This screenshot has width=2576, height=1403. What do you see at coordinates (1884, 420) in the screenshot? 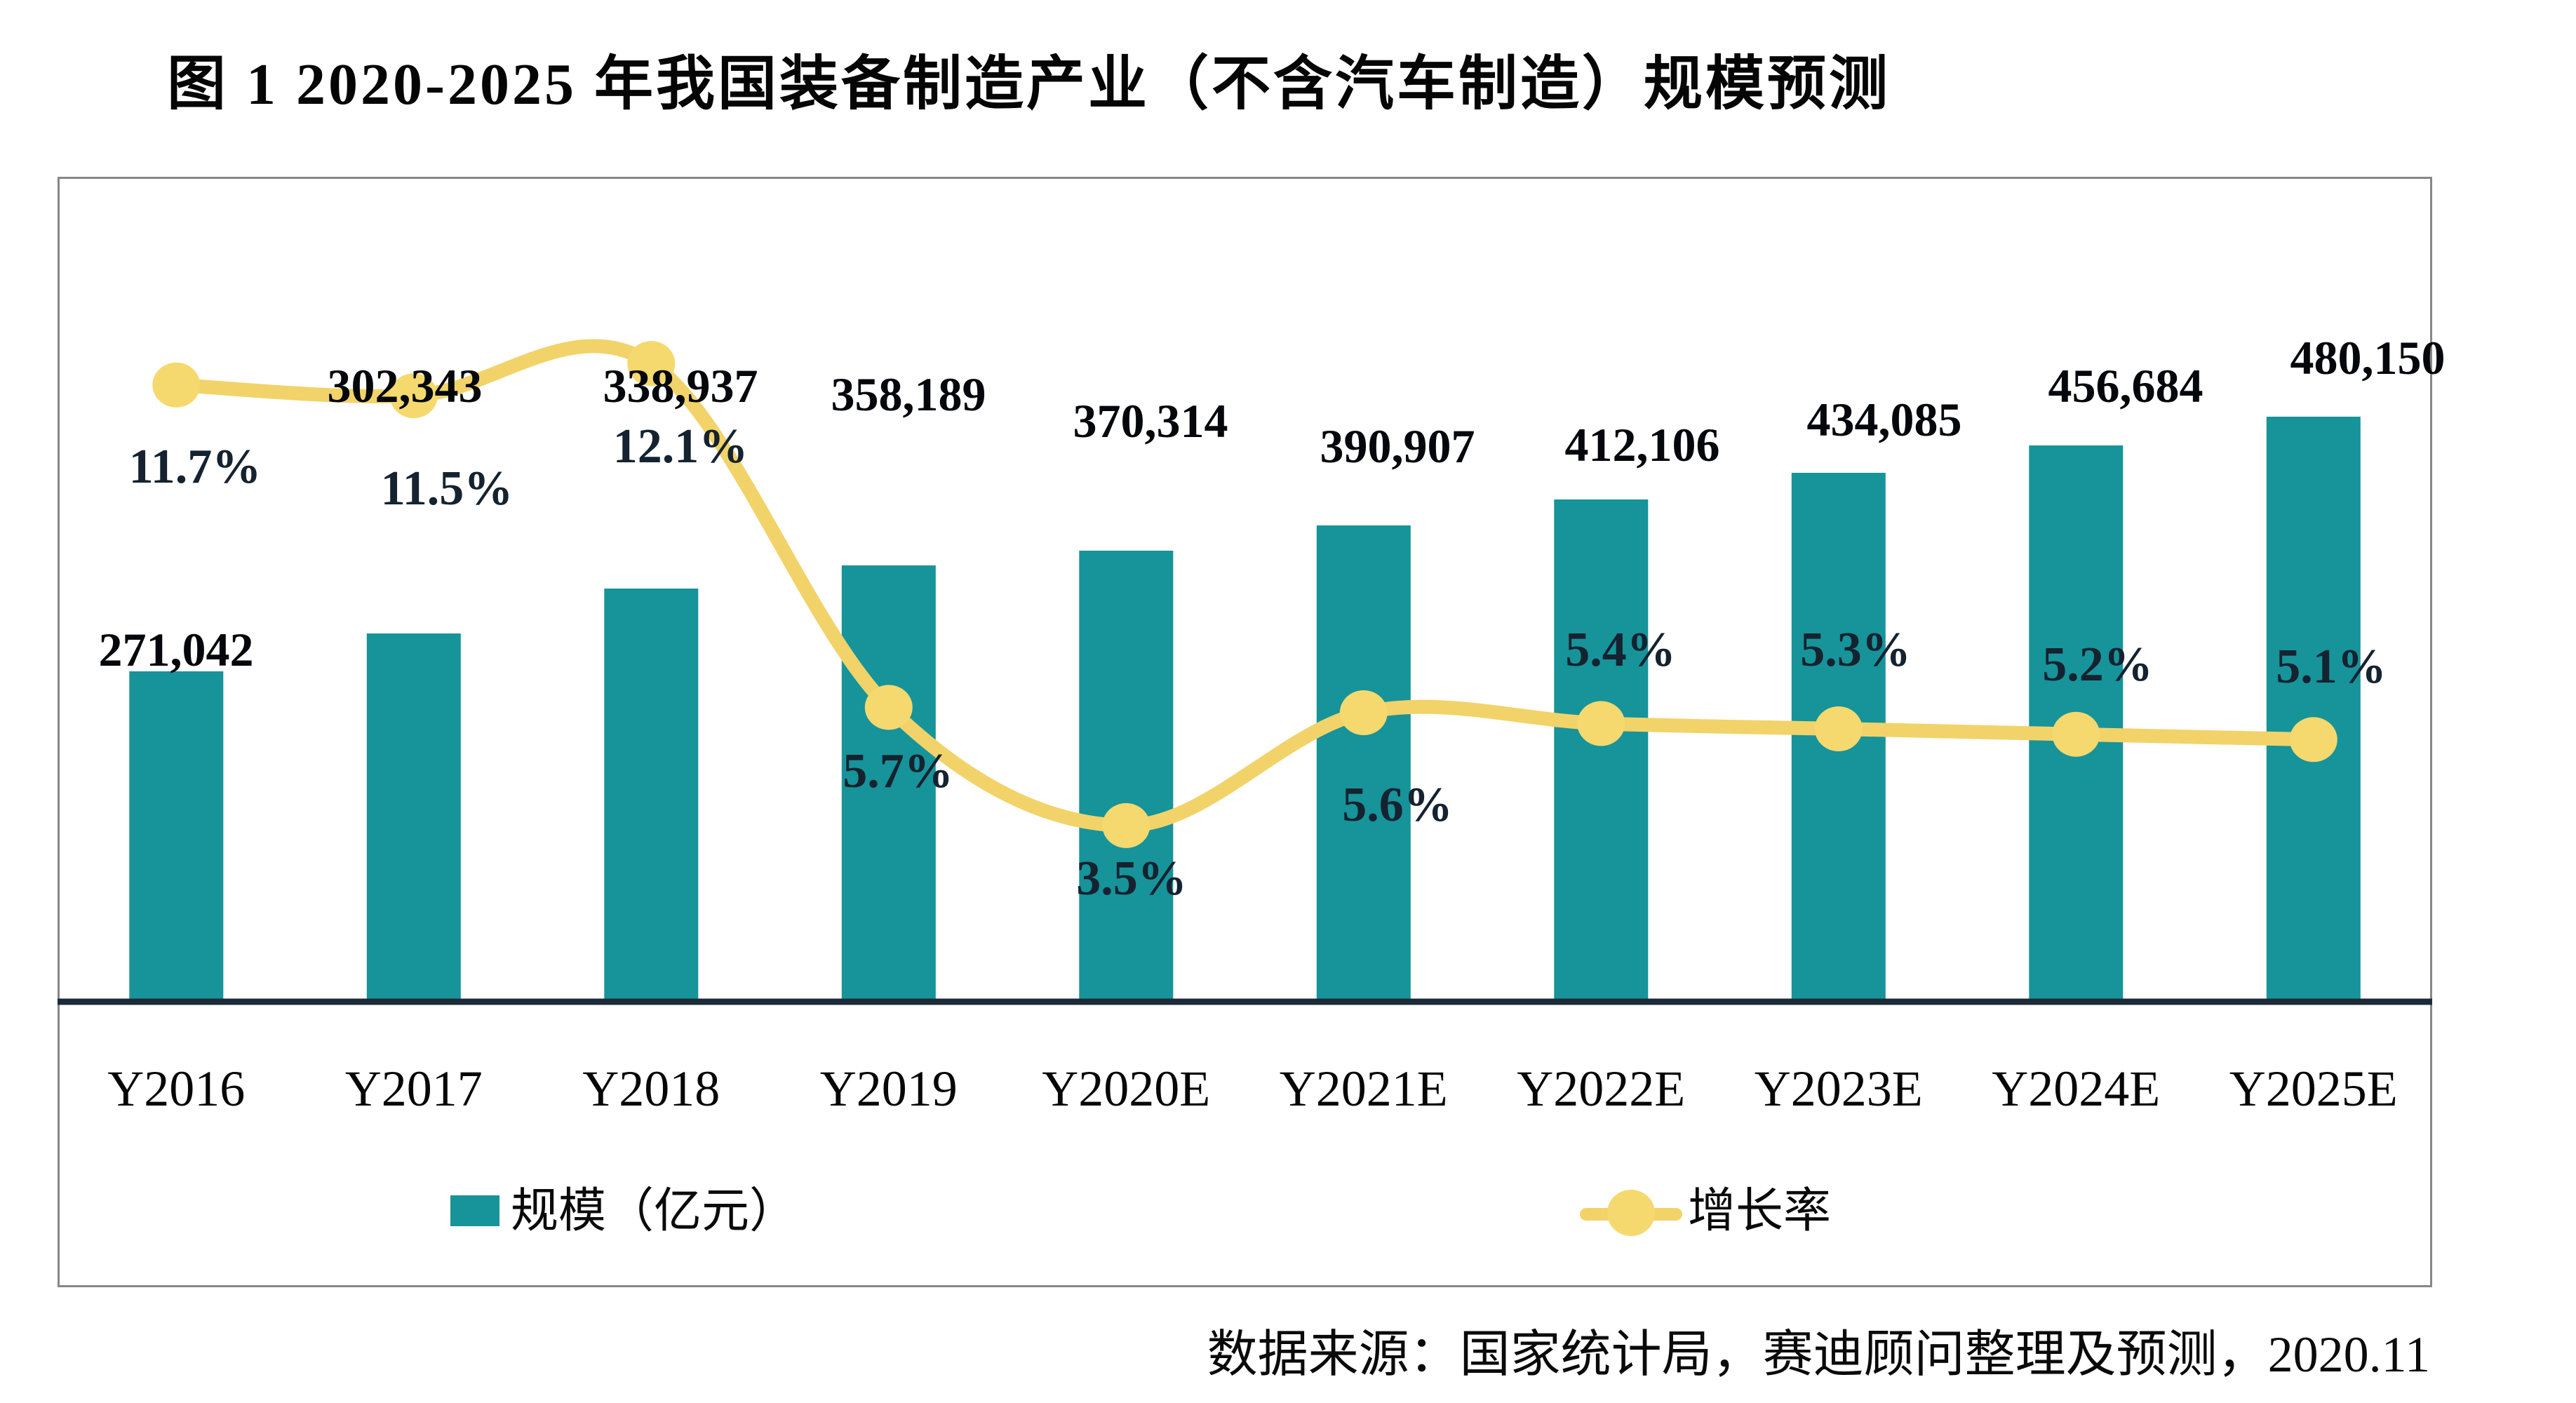
I see `bar-value-label-Y2023E: 434,085` at bounding box center [1884, 420].